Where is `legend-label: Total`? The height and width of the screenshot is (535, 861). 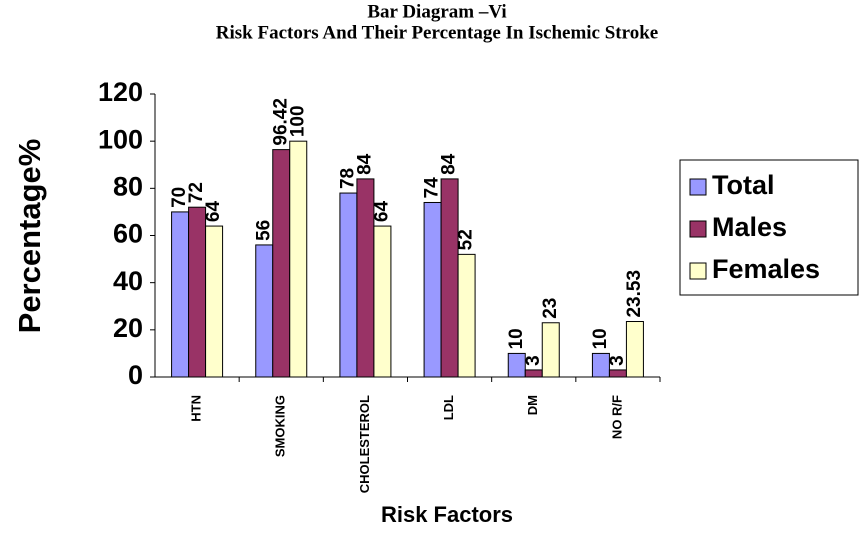
legend-label: Total is located at coordinates (743, 185).